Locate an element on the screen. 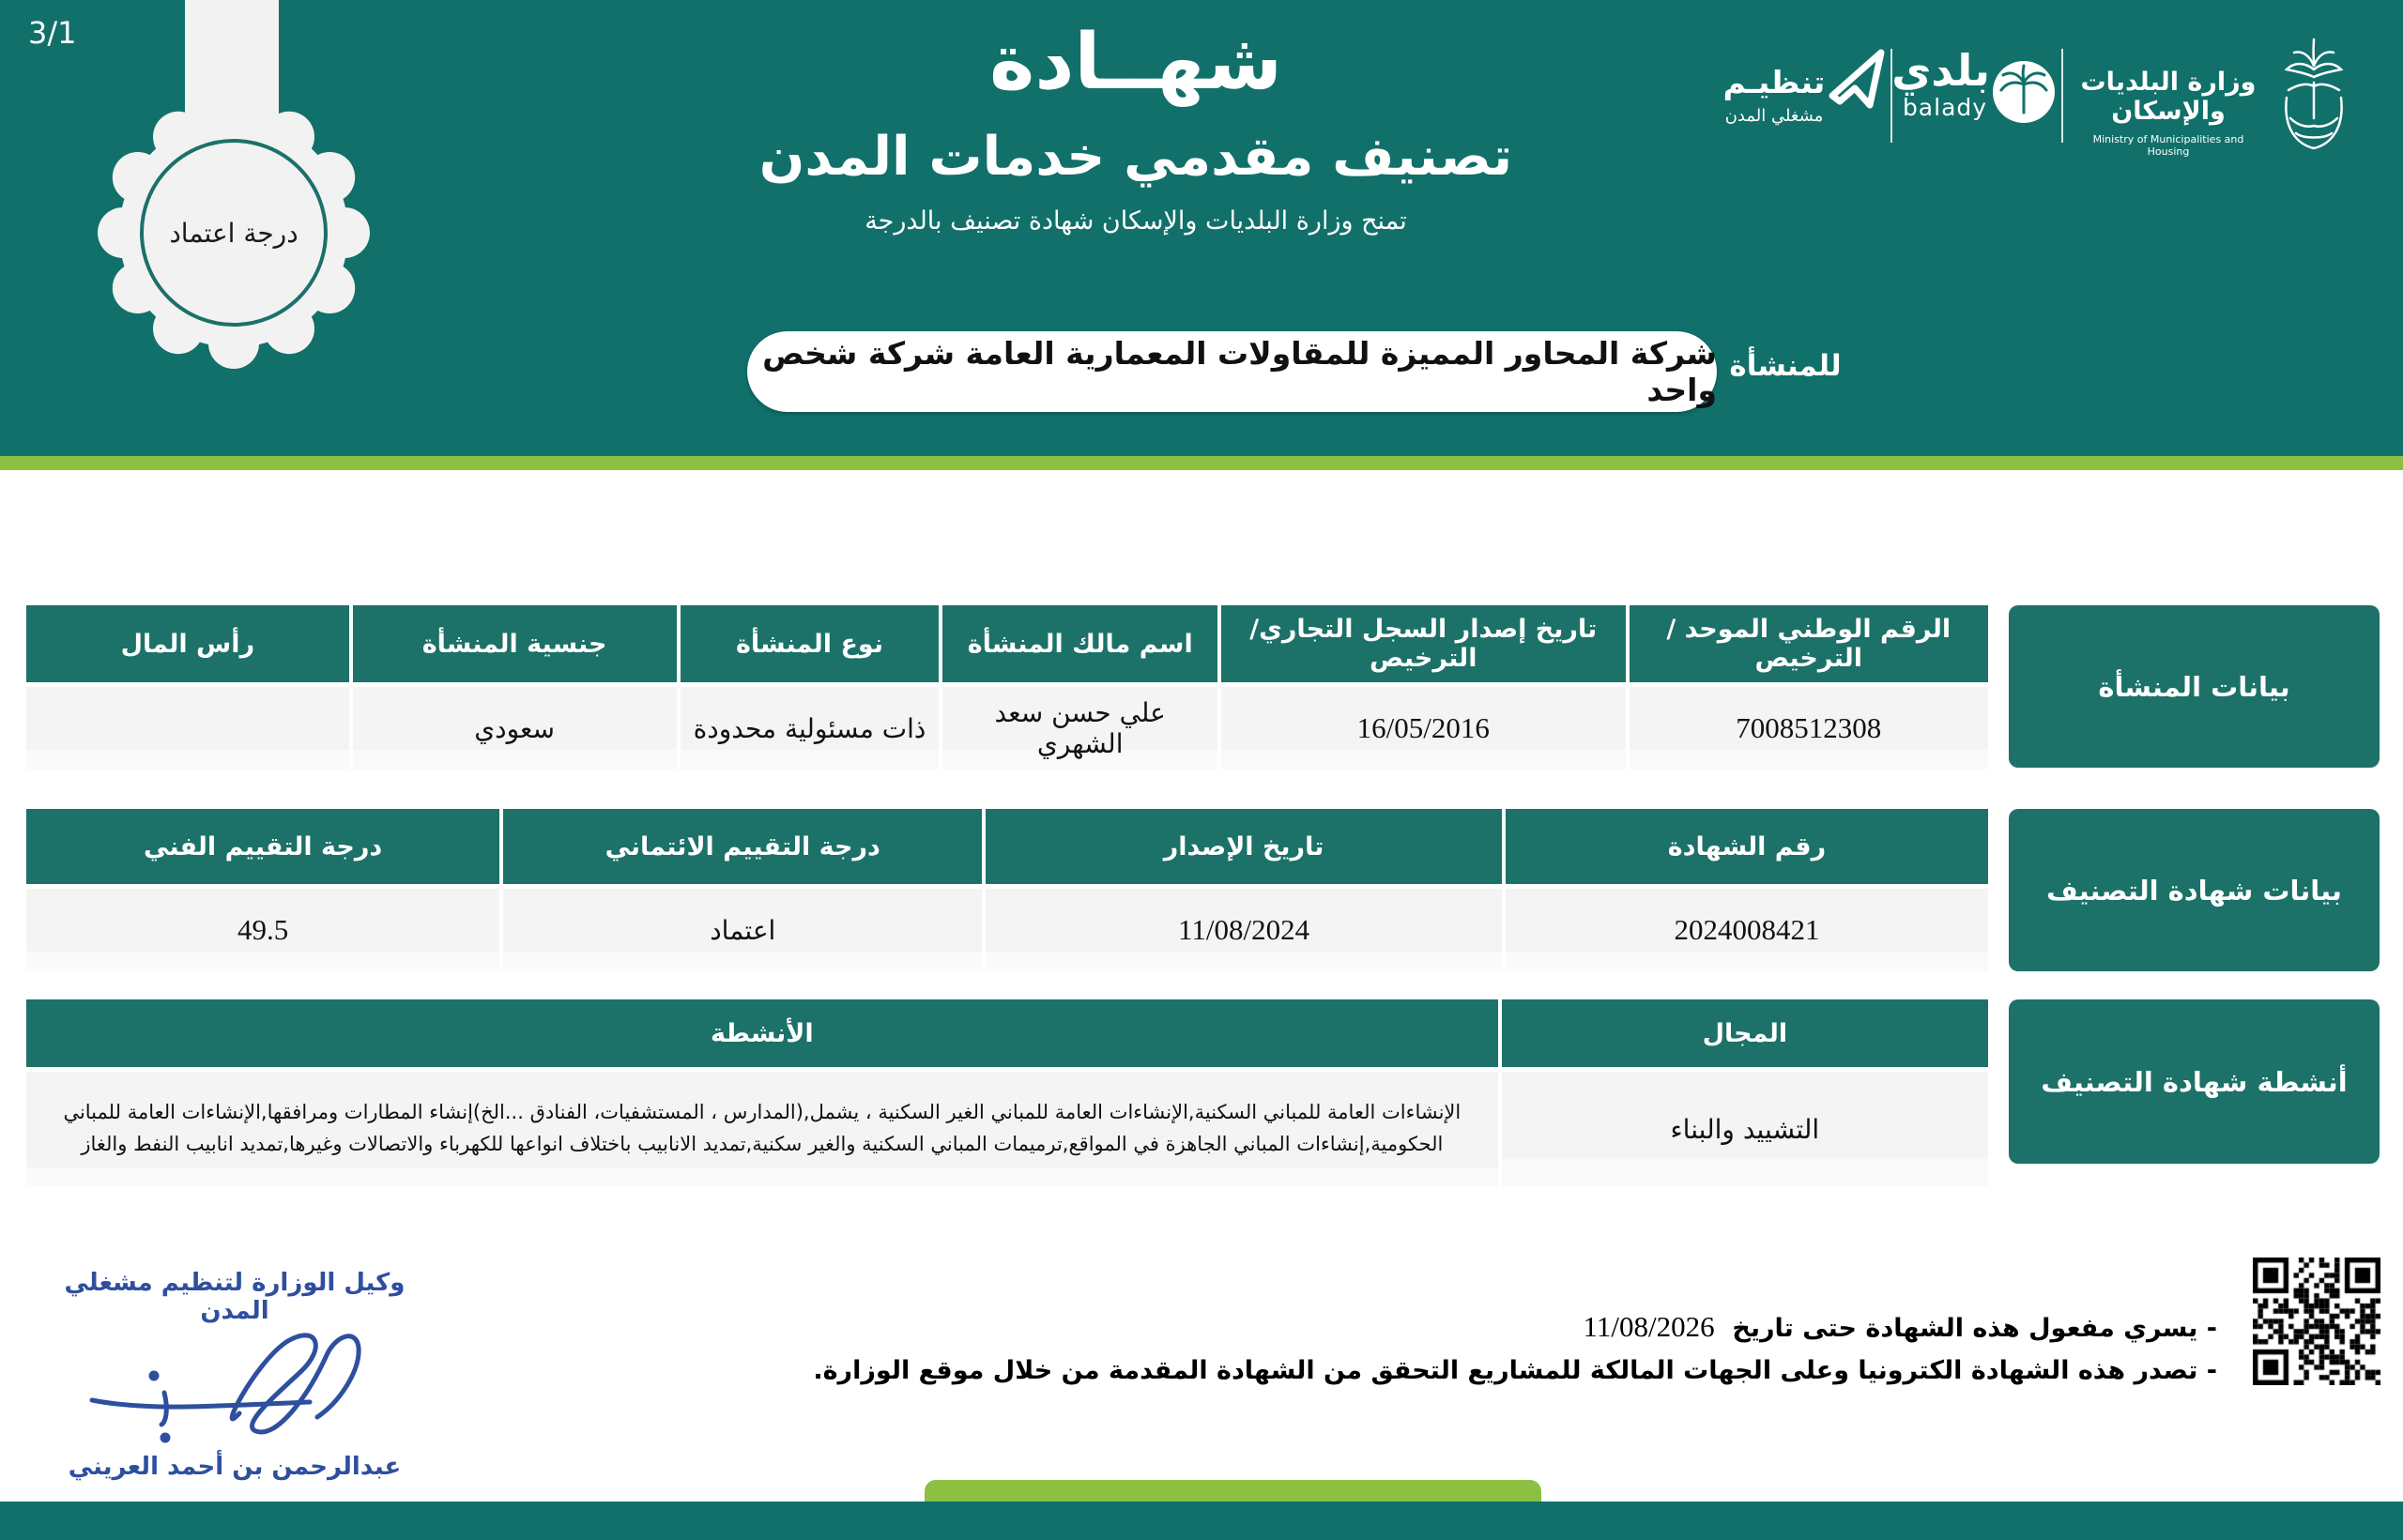  activities-header-row: المجال الأنشطة is located at coordinates (1007, 1033).